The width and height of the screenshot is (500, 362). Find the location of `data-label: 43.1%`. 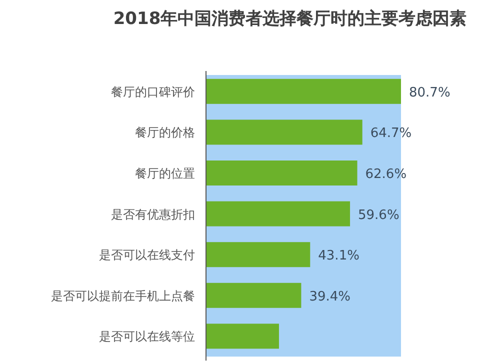

data-label: 43.1% is located at coordinates (339, 256).